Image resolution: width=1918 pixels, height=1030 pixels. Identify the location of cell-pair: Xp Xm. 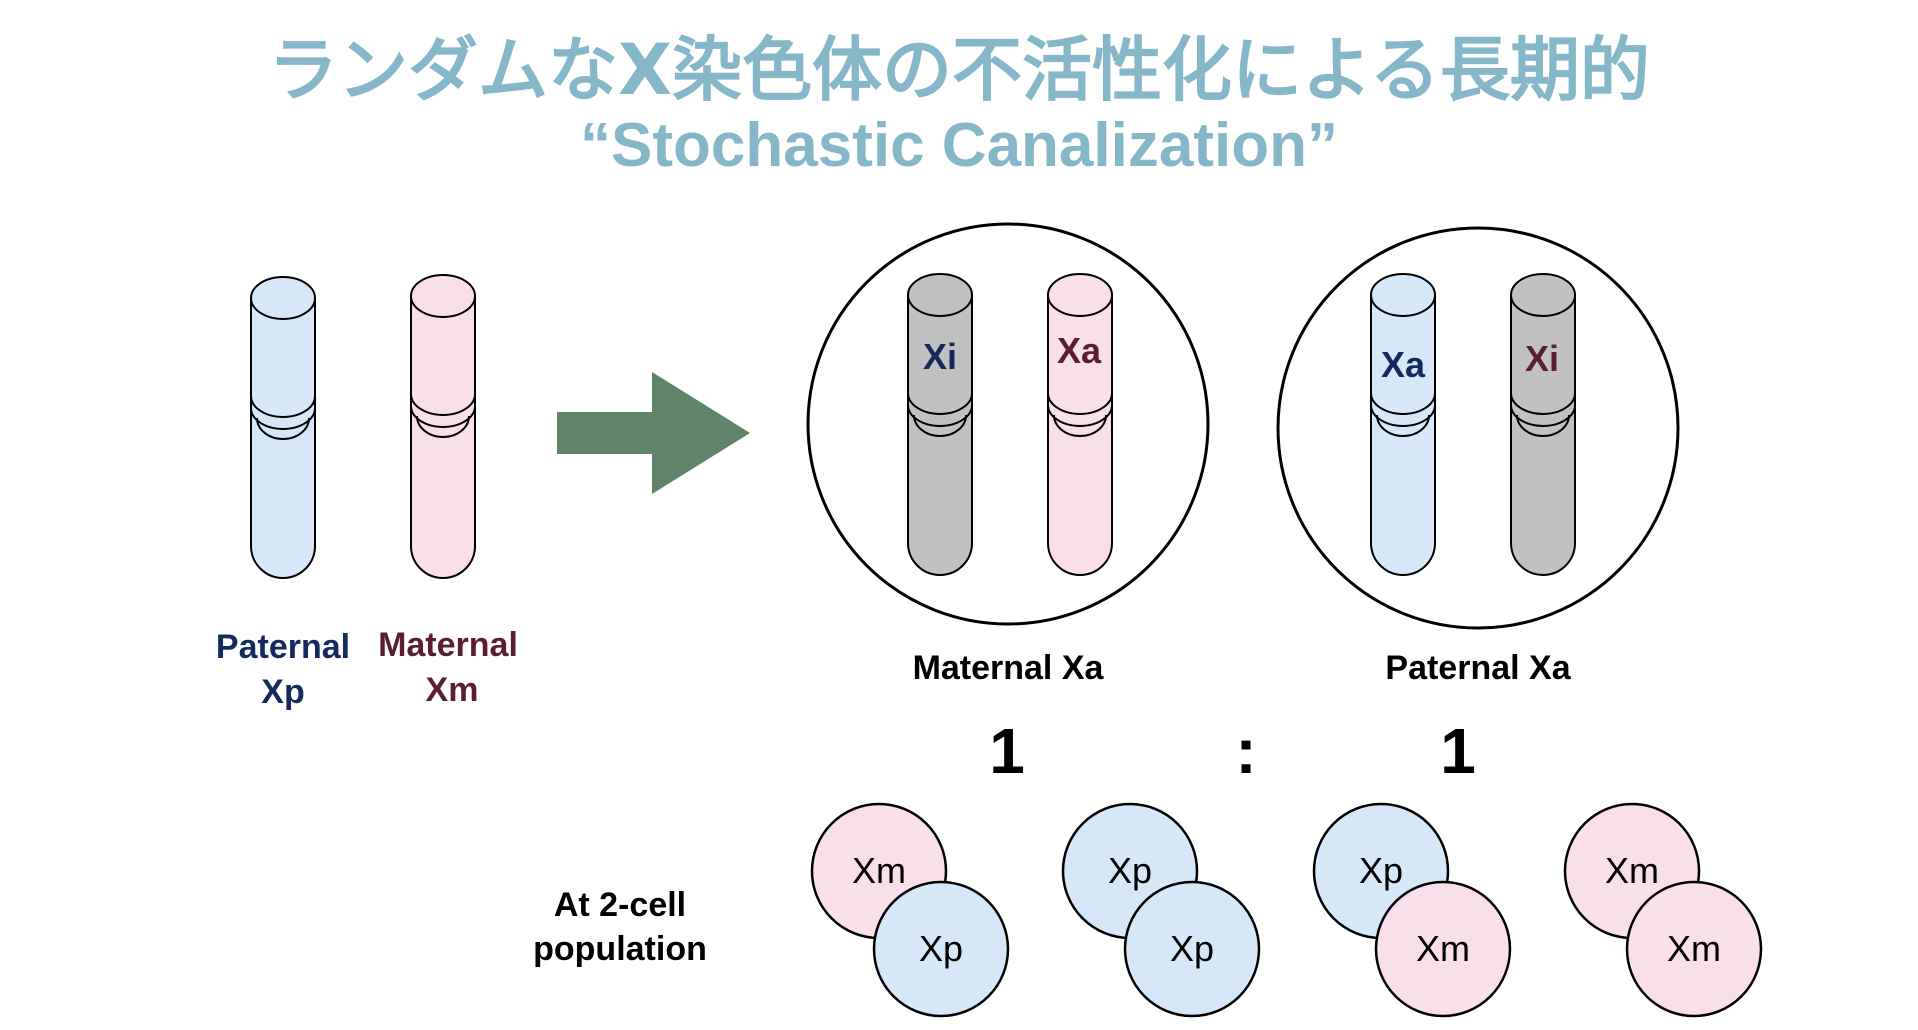
(1412, 910).